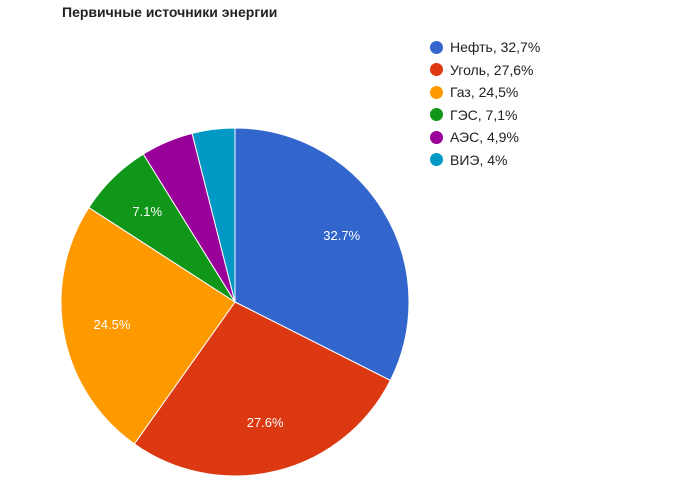 The width and height of the screenshot is (679, 483). What do you see at coordinates (147, 211) in the screenshot?
I see `slice-label-hydro: 7.1%` at bounding box center [147, 211].